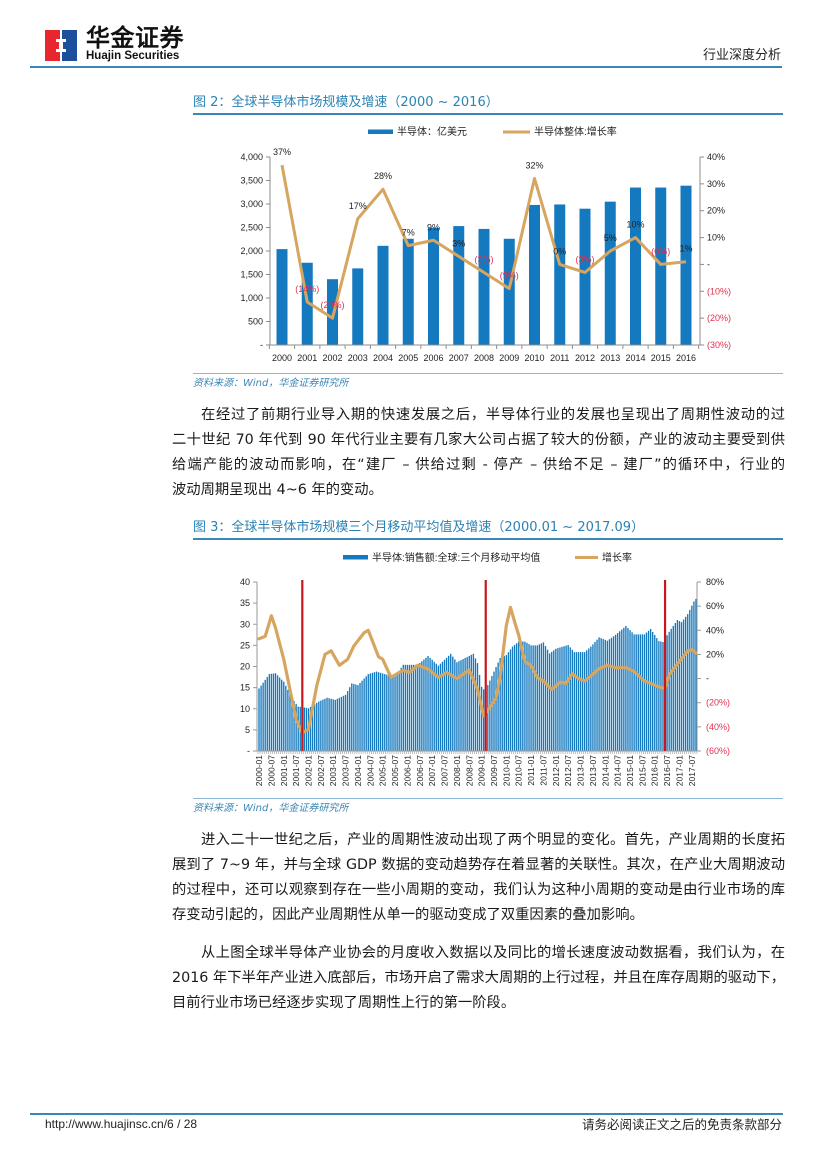 This screenshot has width=827, height=1169. I want to click on x-tick-label: 2015, so click(661, 358).